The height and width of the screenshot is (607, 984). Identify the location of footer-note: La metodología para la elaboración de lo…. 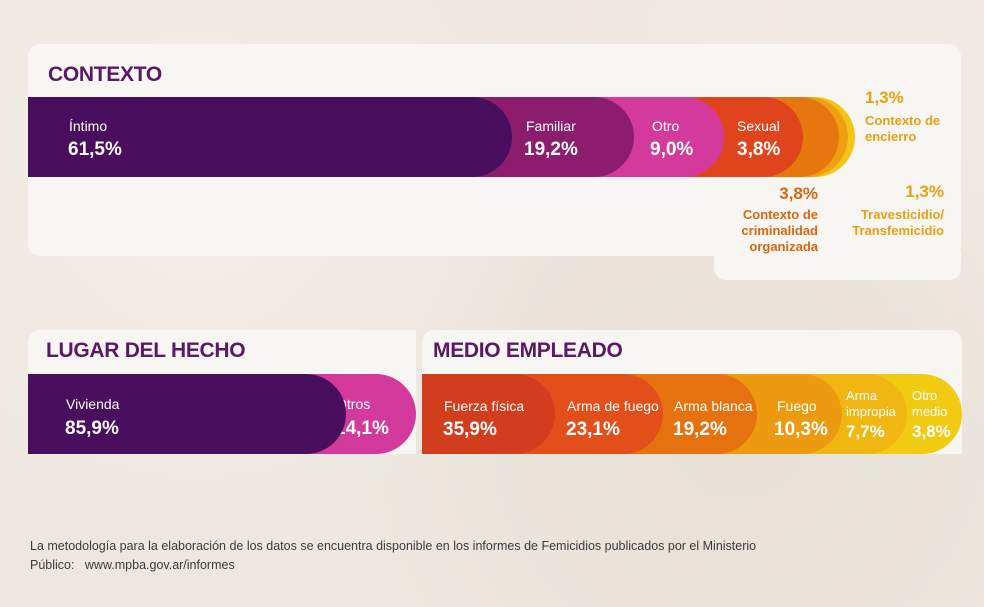
(430, 556).